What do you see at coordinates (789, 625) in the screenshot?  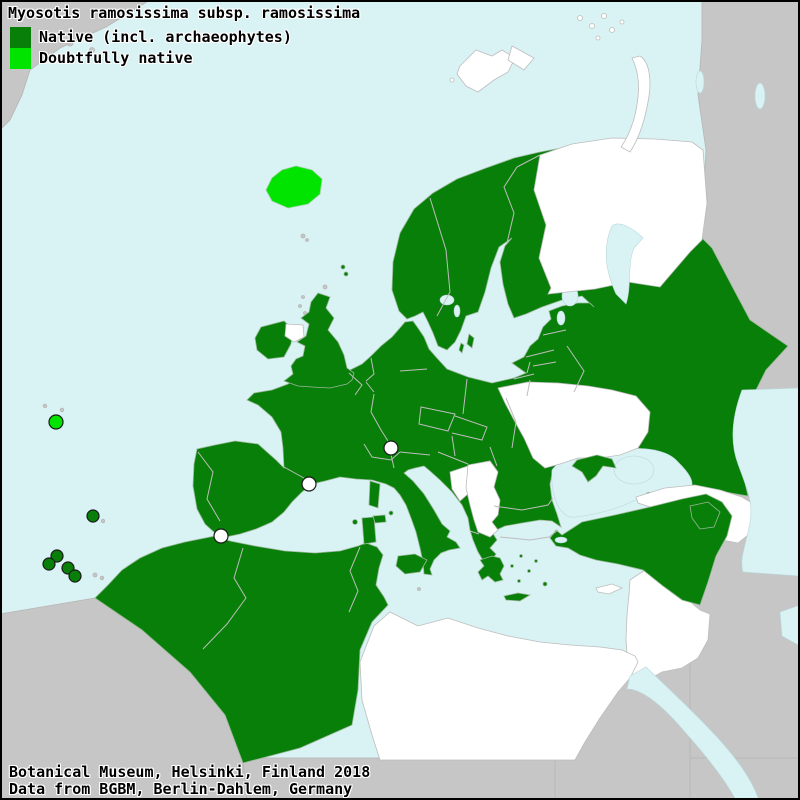 I see `persian-gulf` at bounding box center [789, 625].